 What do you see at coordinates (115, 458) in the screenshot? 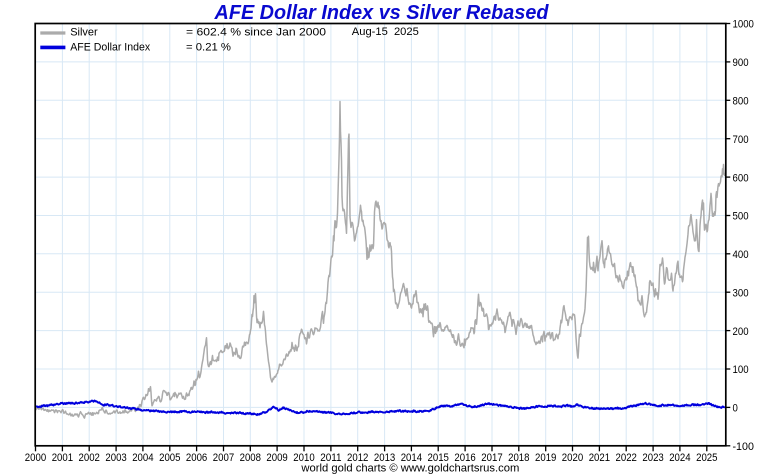
I see `svg-text: 2003` at bounding box center [115, 458].